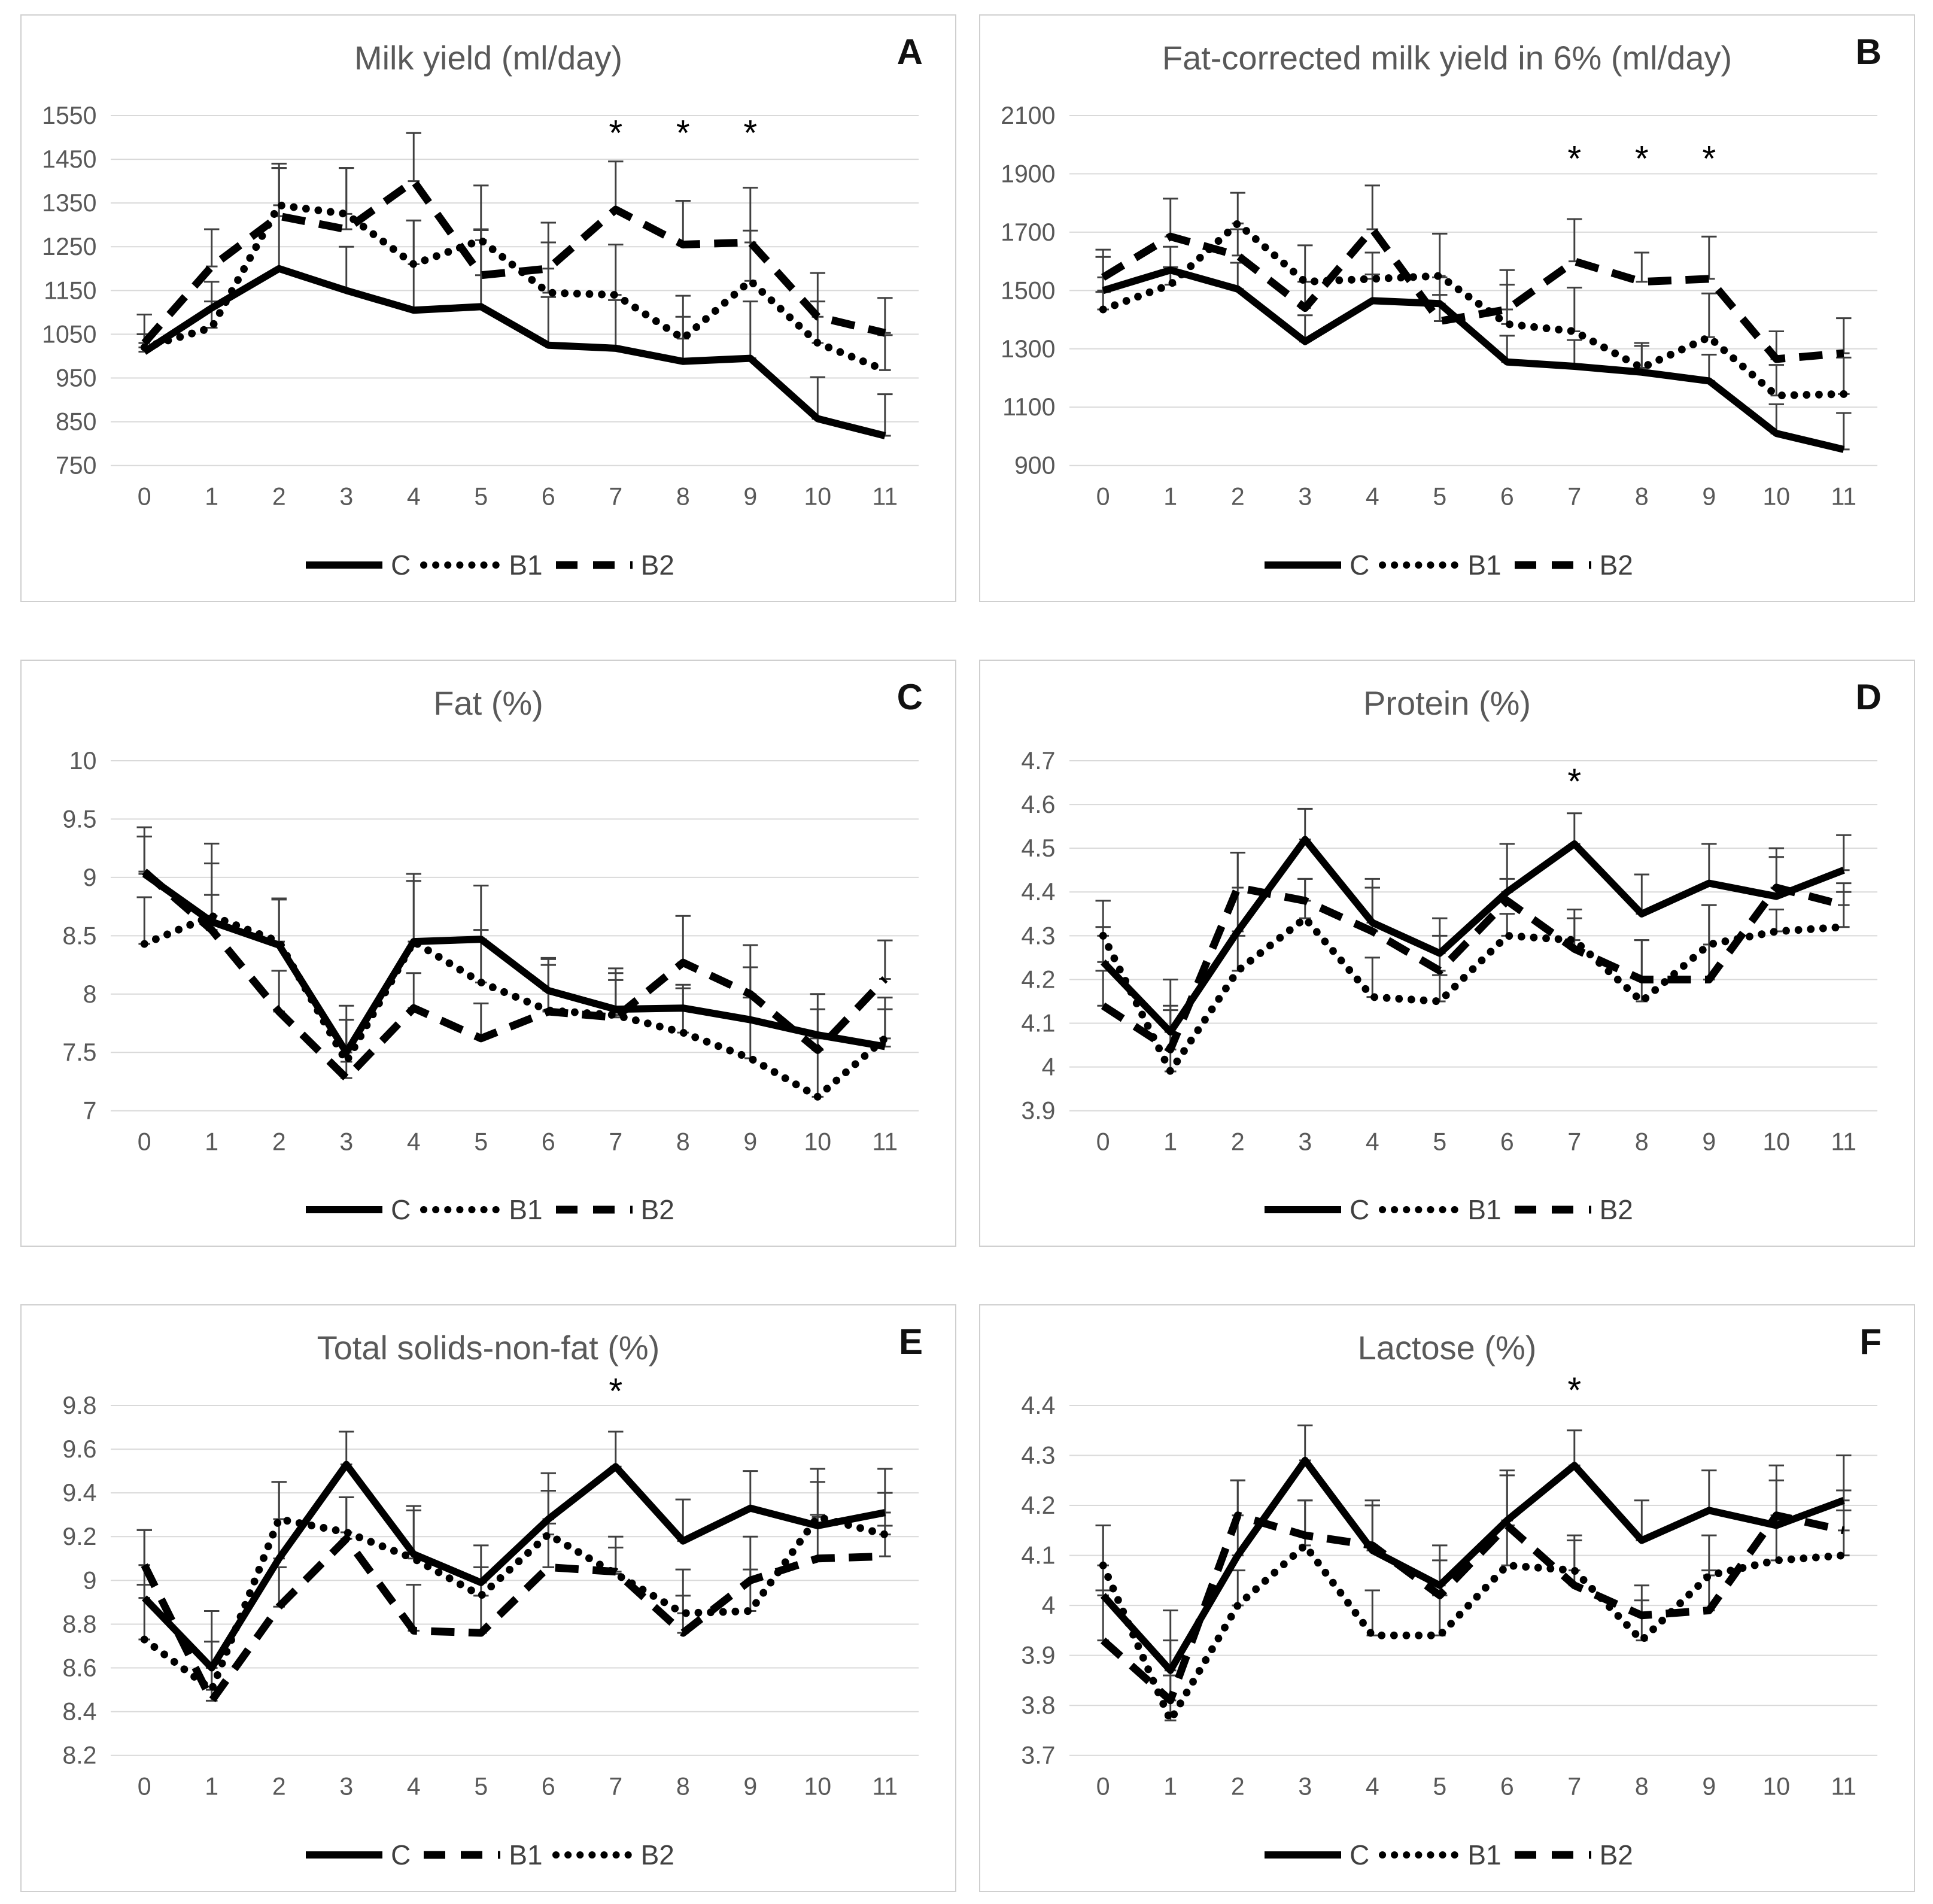 This screenshot has width=1933, height=1904. What do you see at coordinates (83, 760) in the screenshot?
I see `y-axis-tick-label: 10` at bounding box center [83, 760].